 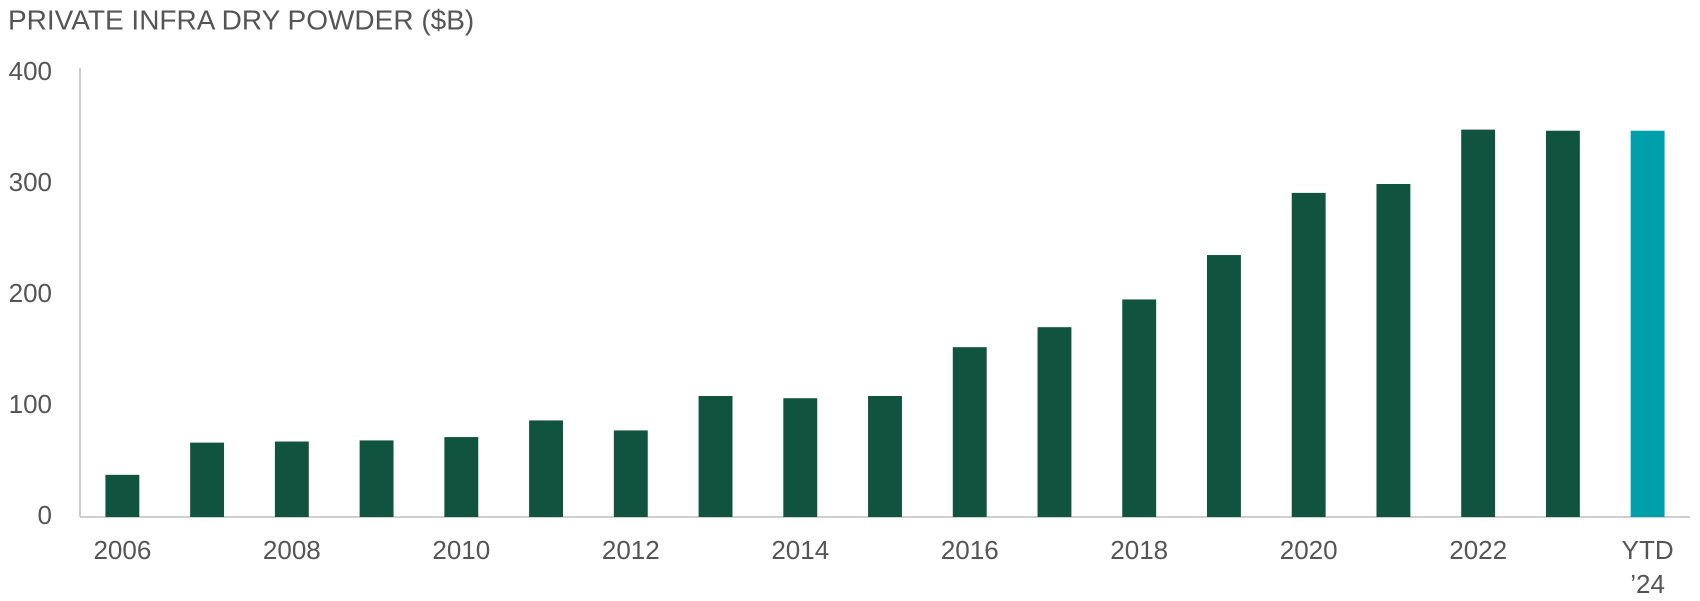 What do you see at coordinates (1478, 550) in the screenshot?
I see `x-tick-label: 2022` at bounding box center [1478, 550].